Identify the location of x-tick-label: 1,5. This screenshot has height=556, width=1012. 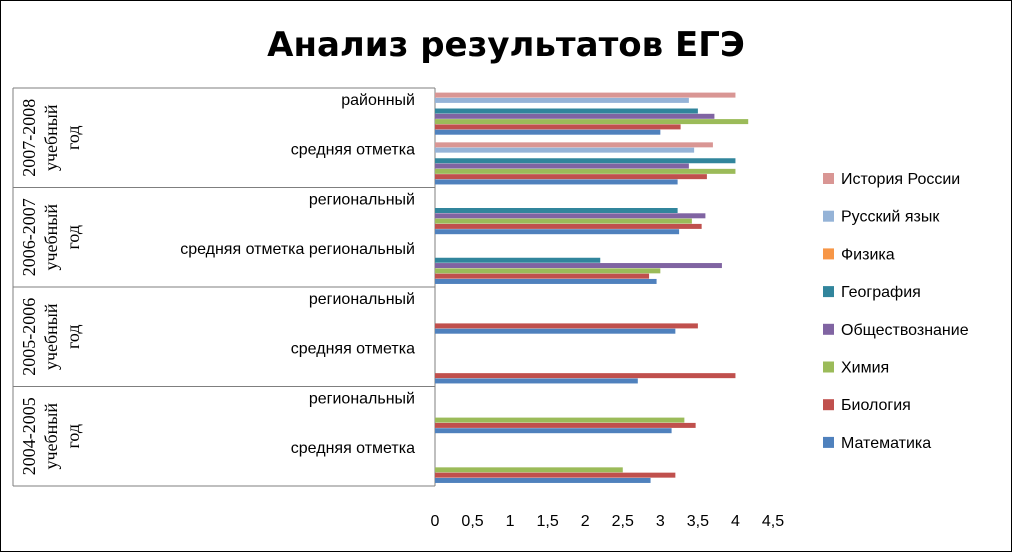
(548, 521).